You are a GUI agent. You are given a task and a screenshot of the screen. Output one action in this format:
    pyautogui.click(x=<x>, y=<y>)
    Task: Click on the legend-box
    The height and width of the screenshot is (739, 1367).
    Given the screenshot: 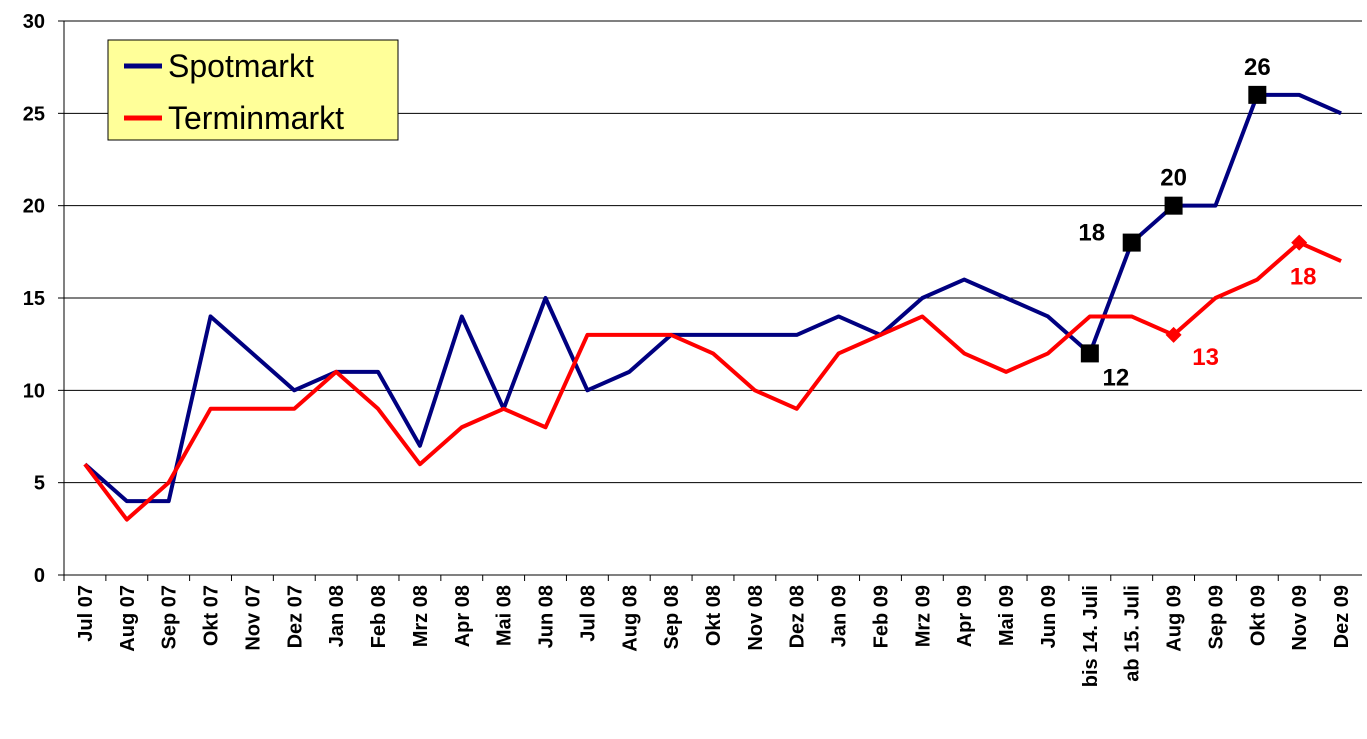 What is the action you would take?
    pyautogui.click(x=253, y=90)
    